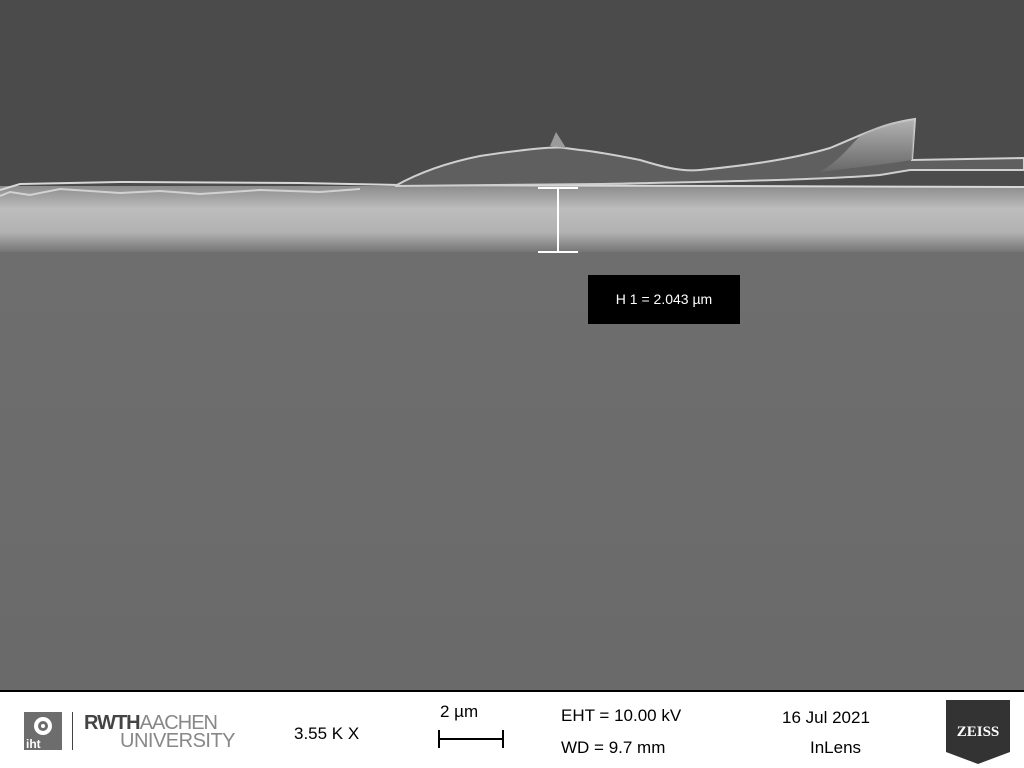  Describe the element at coordinates (112, 723) in the screenshot. I see `rwth-logo-rwth: RWTH` at that location.